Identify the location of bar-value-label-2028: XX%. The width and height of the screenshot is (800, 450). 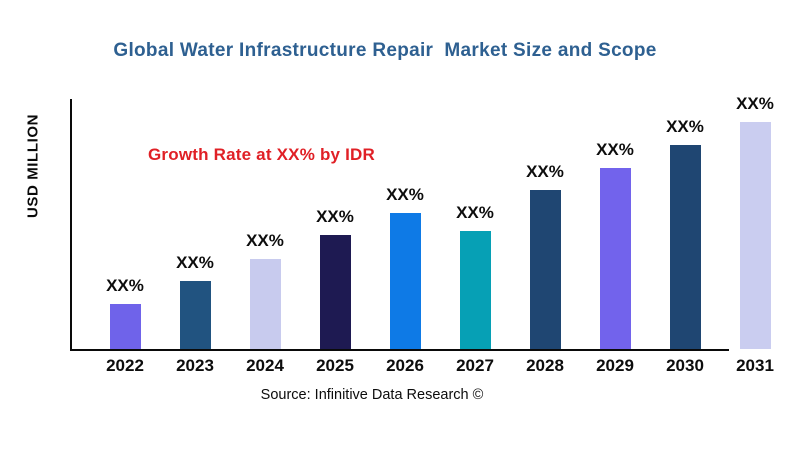
(545, 171).